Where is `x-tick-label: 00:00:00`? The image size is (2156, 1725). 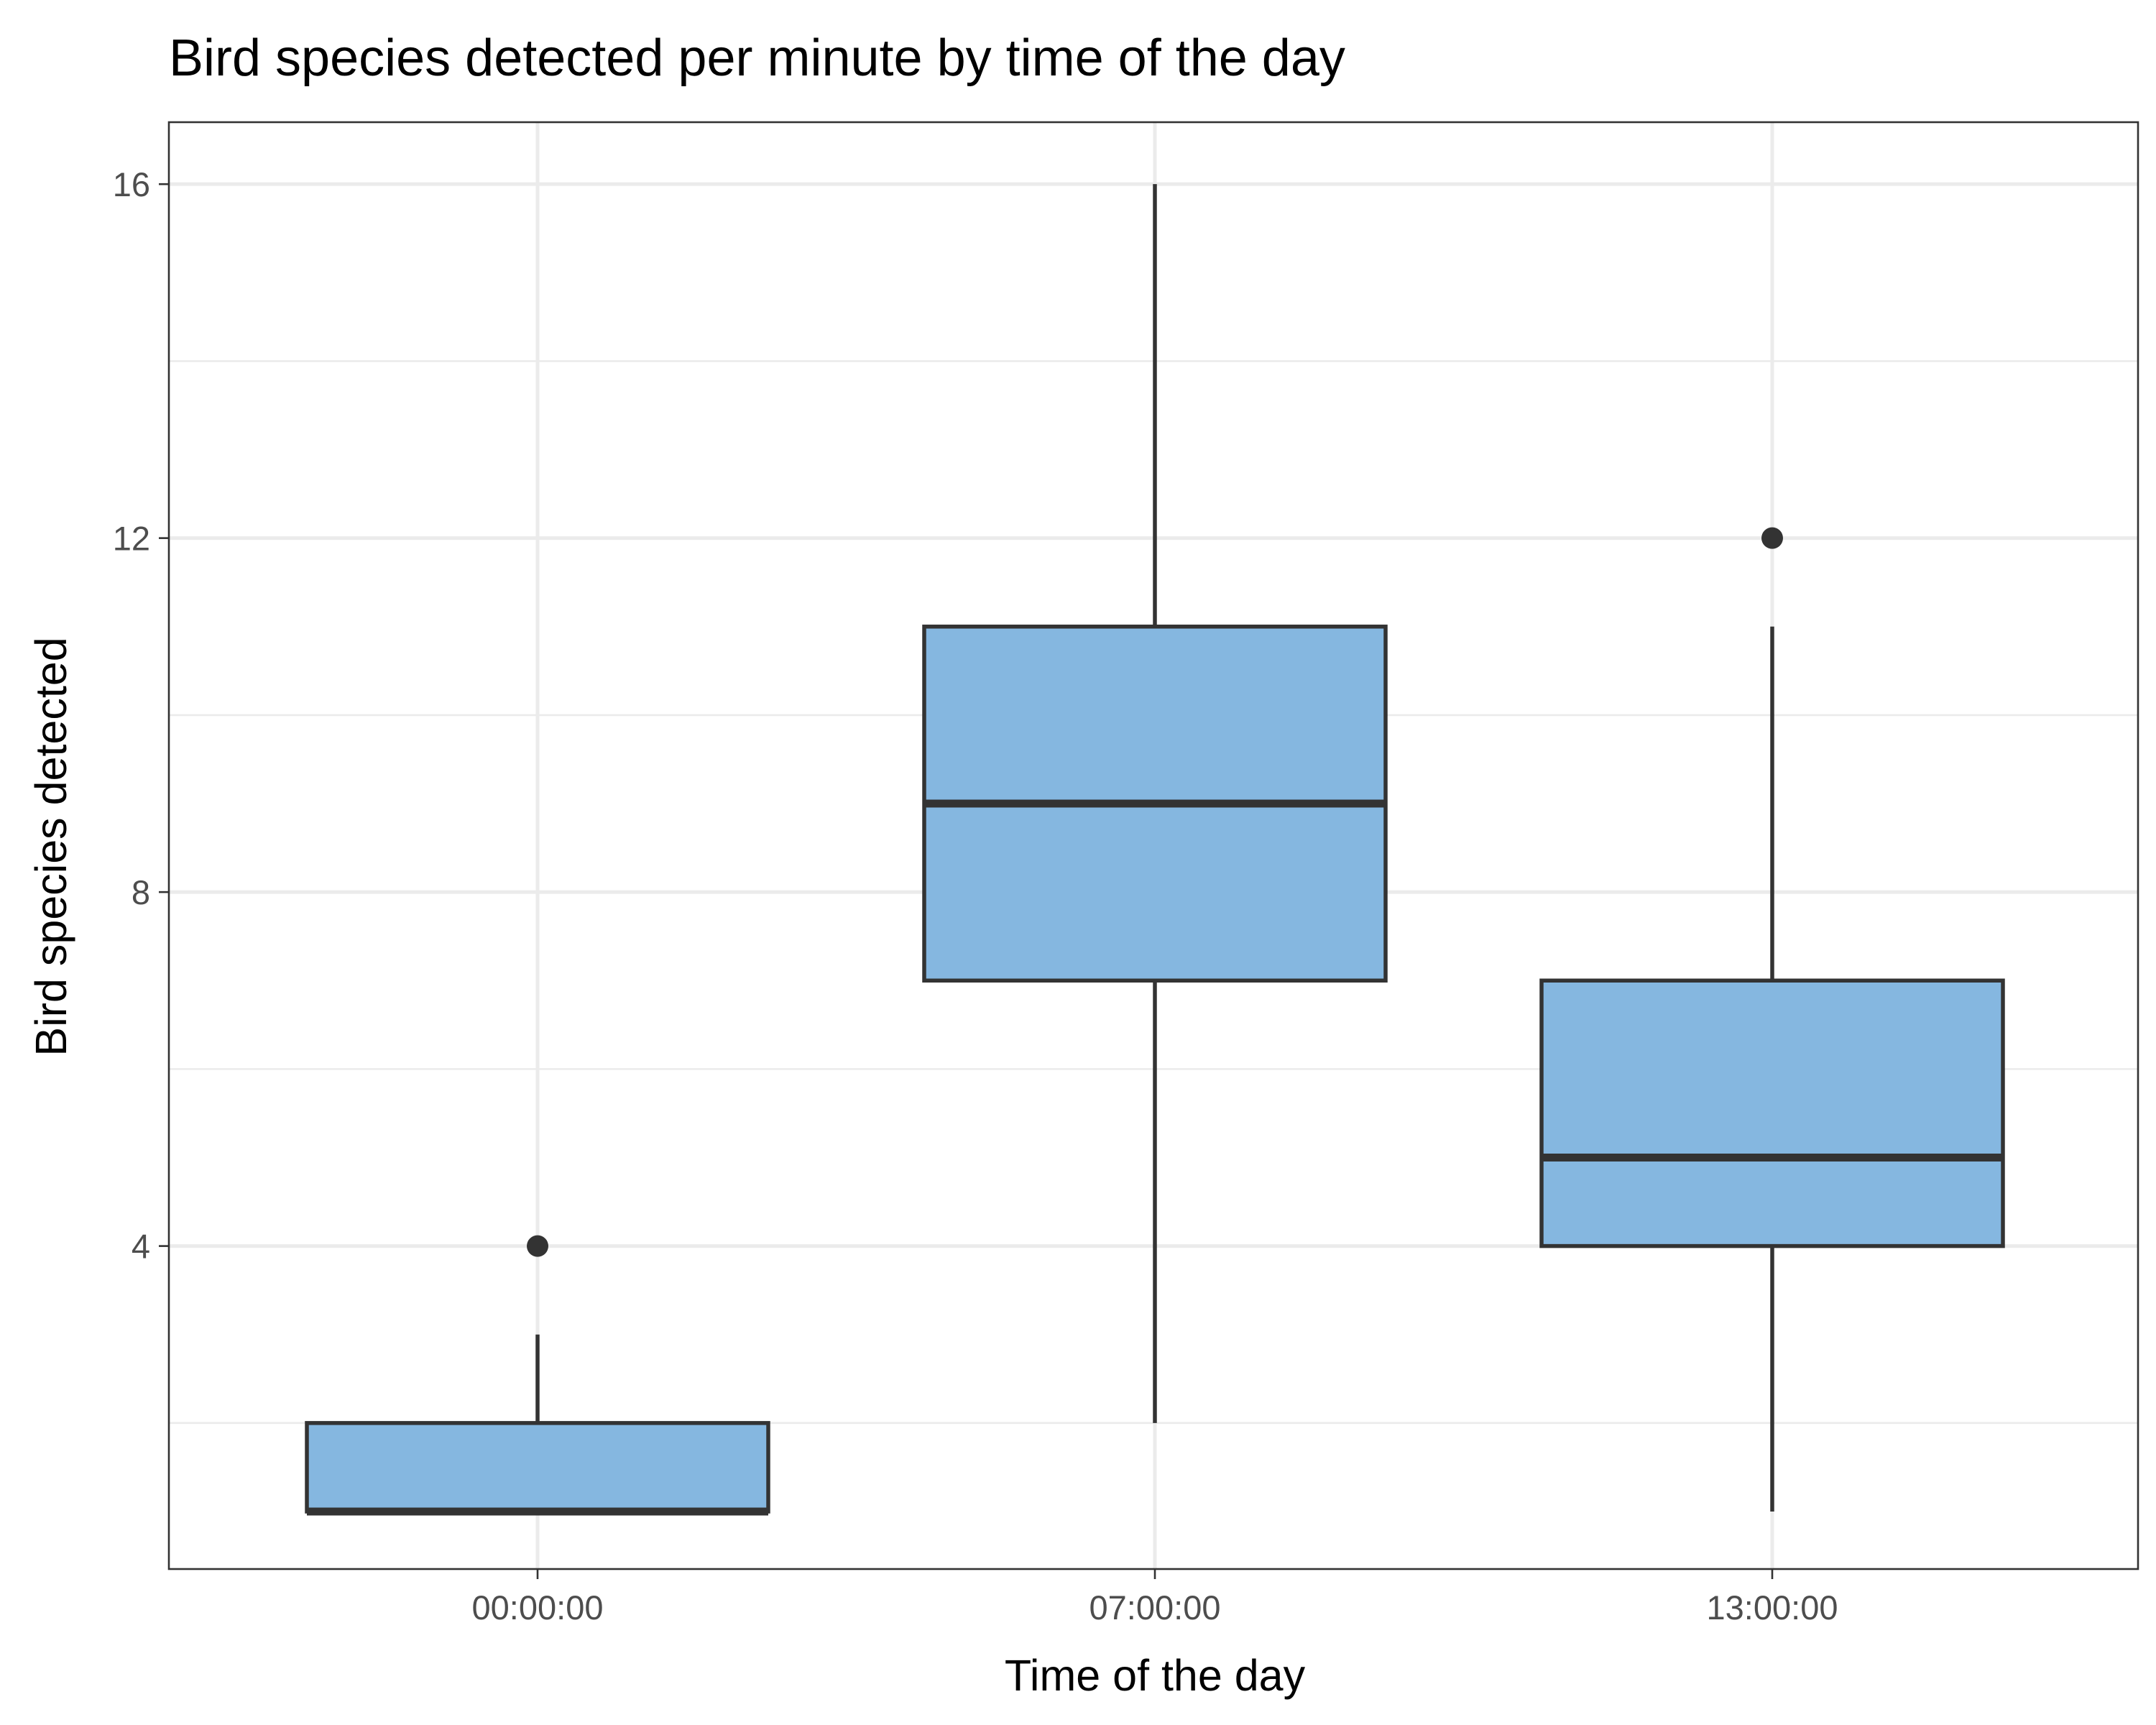
x-tick-label: 00:00:00 is located at coordinates (538, 1607).